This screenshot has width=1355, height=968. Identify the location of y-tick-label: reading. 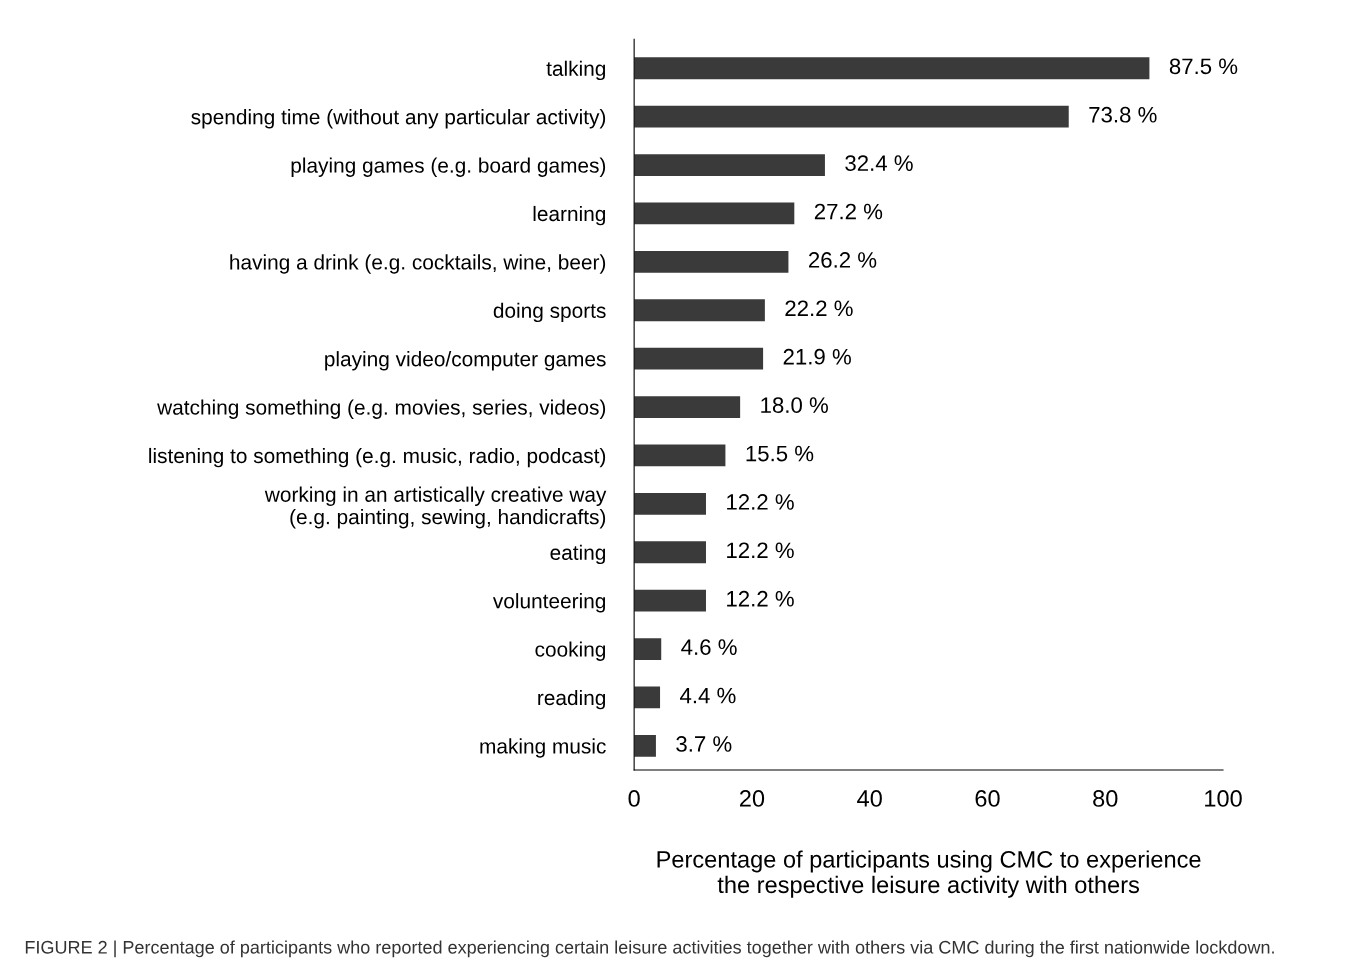
(572, 699).